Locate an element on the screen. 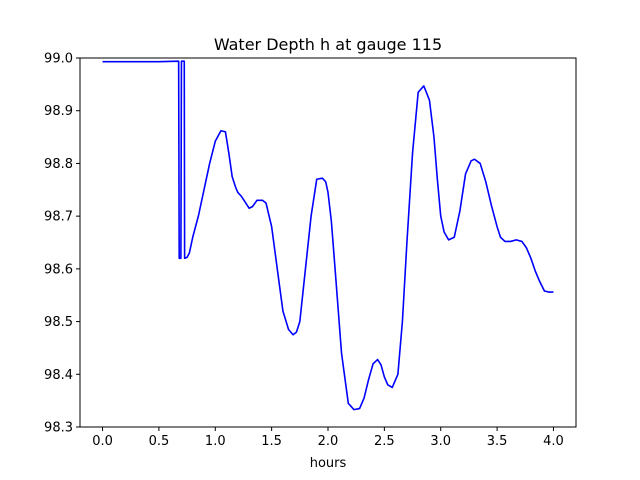  y-tick-label: 98.5 is located at coordinates (58, 322).